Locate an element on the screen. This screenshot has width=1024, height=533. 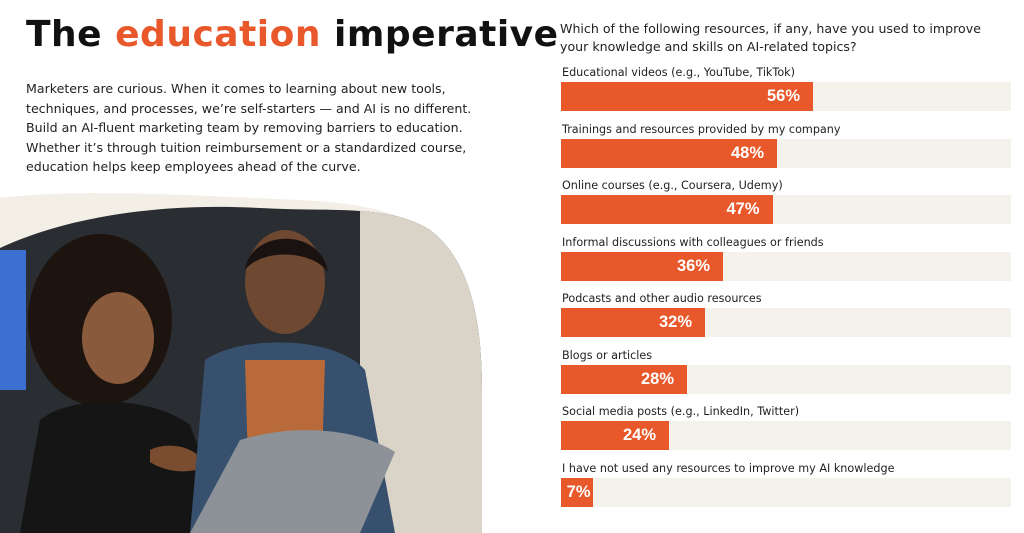
bar-value-label: 47% is located at coordinates (743, 209).